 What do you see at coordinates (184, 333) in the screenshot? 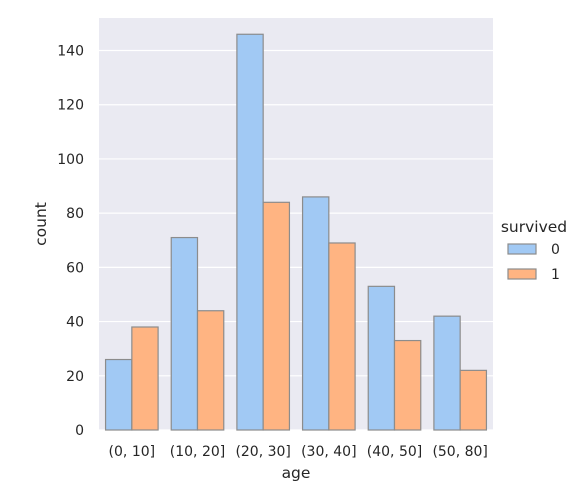
I see `bar-(10, 20]-survived-0` at bounding box center [184, 333].